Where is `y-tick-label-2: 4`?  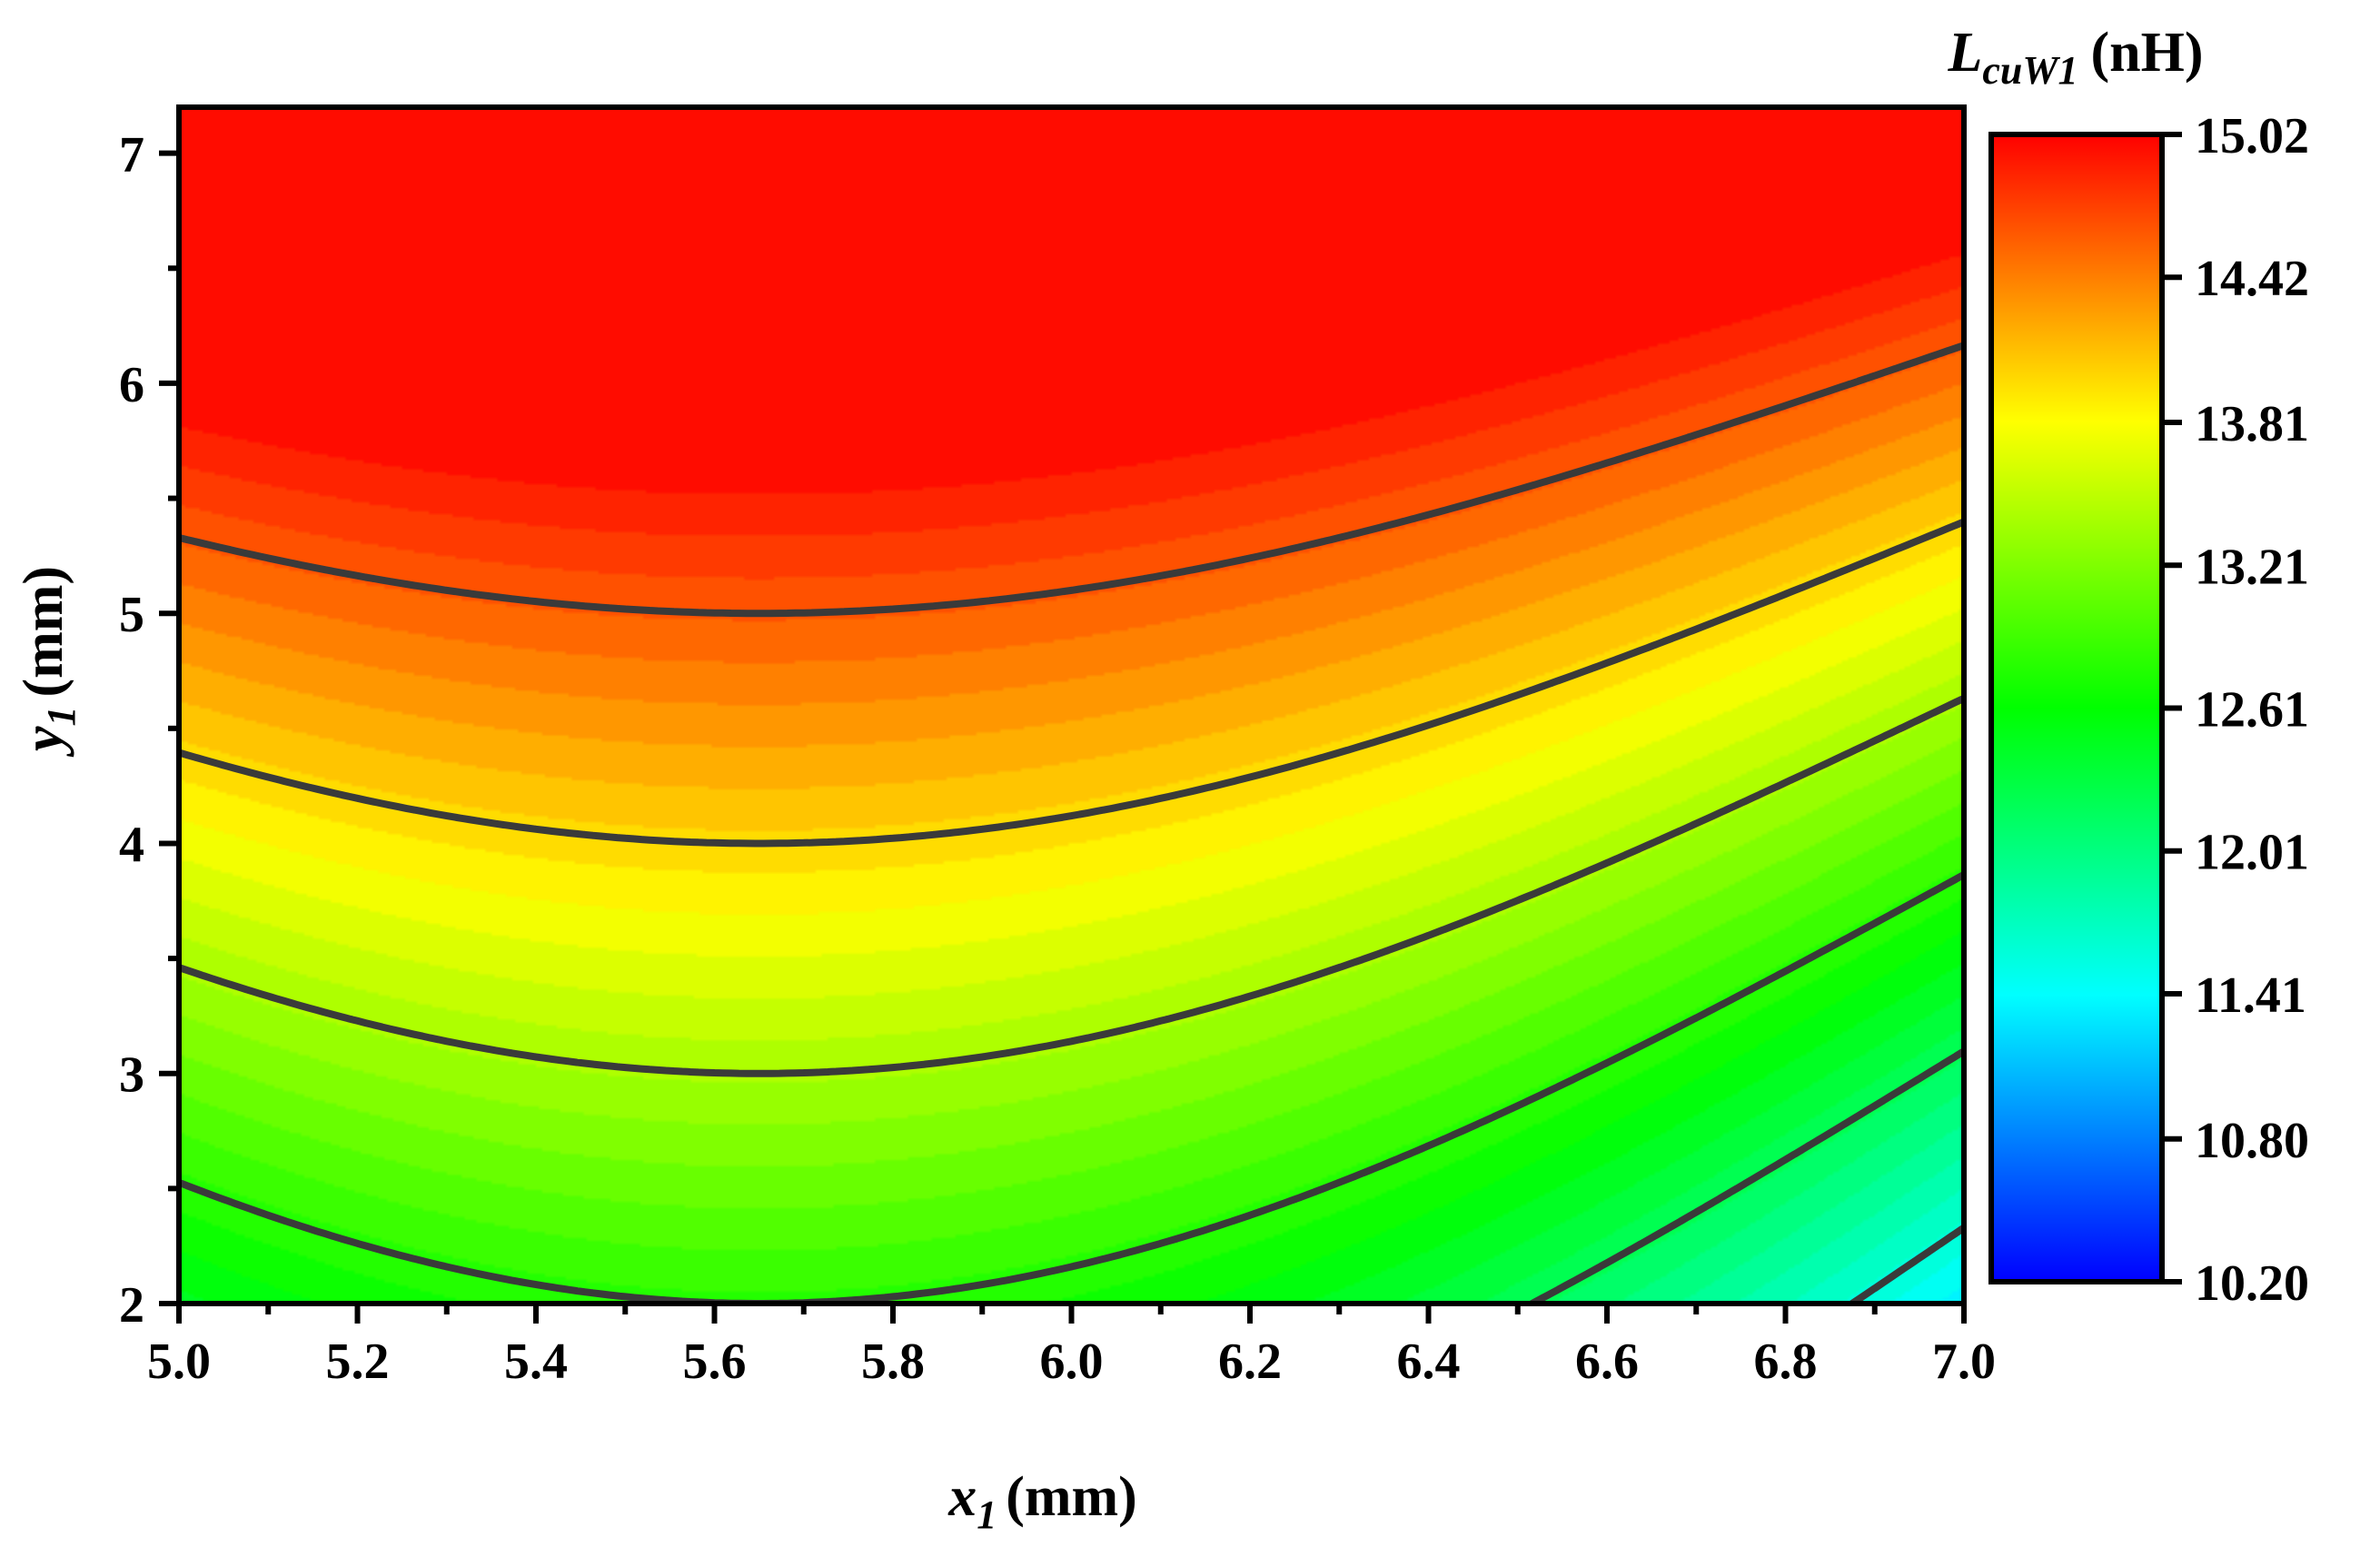 y-tick-label-2: 4 is located at coordinates (131, 845).